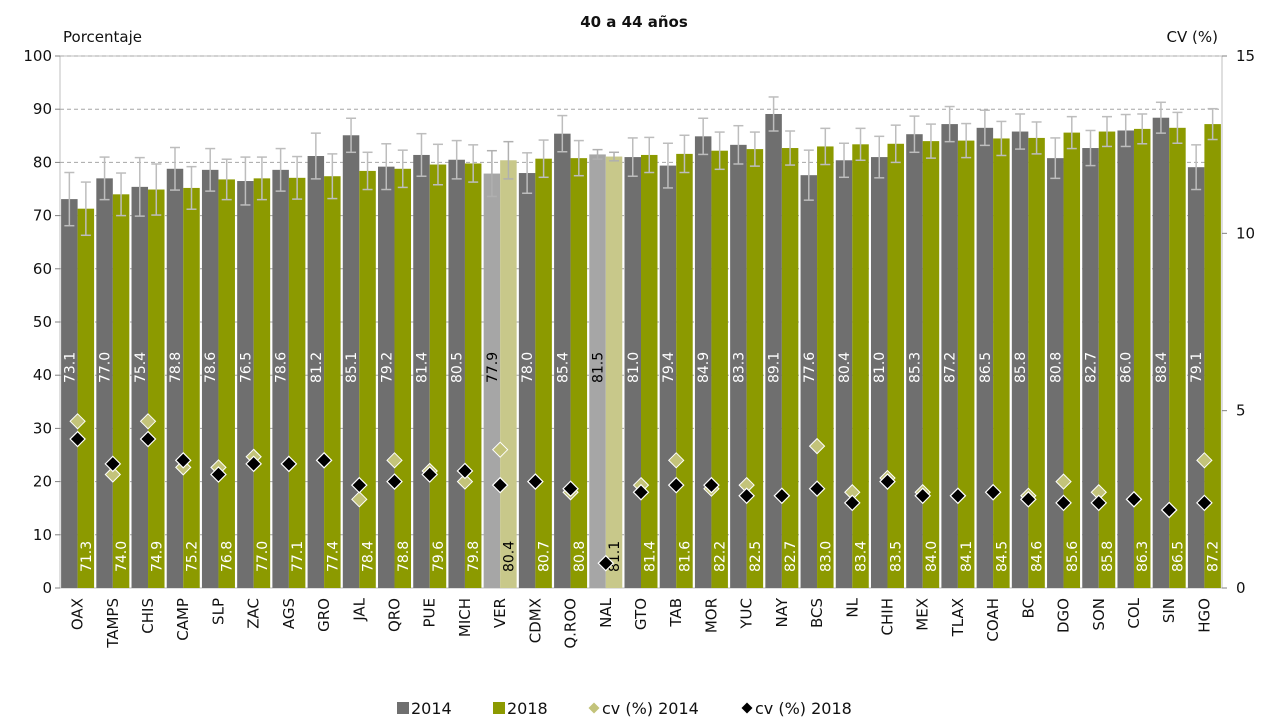 This screenshot has height=723, width=1262. I want to click on y-tick-label: 20, so click(42, 482).